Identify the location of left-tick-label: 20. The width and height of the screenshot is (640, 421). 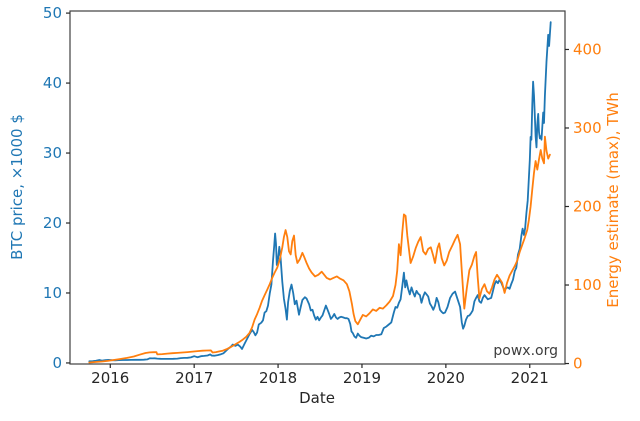
(52, 223).